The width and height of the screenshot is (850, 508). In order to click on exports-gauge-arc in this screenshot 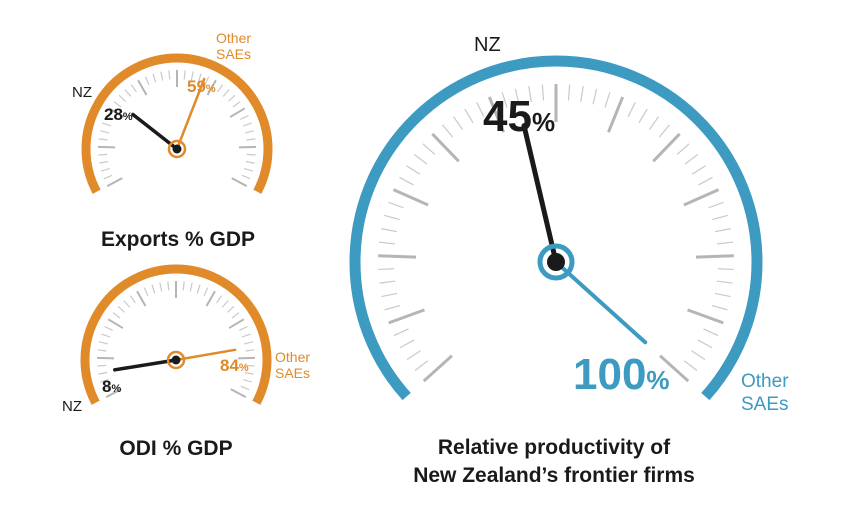, I will do `click(177, 123)`.